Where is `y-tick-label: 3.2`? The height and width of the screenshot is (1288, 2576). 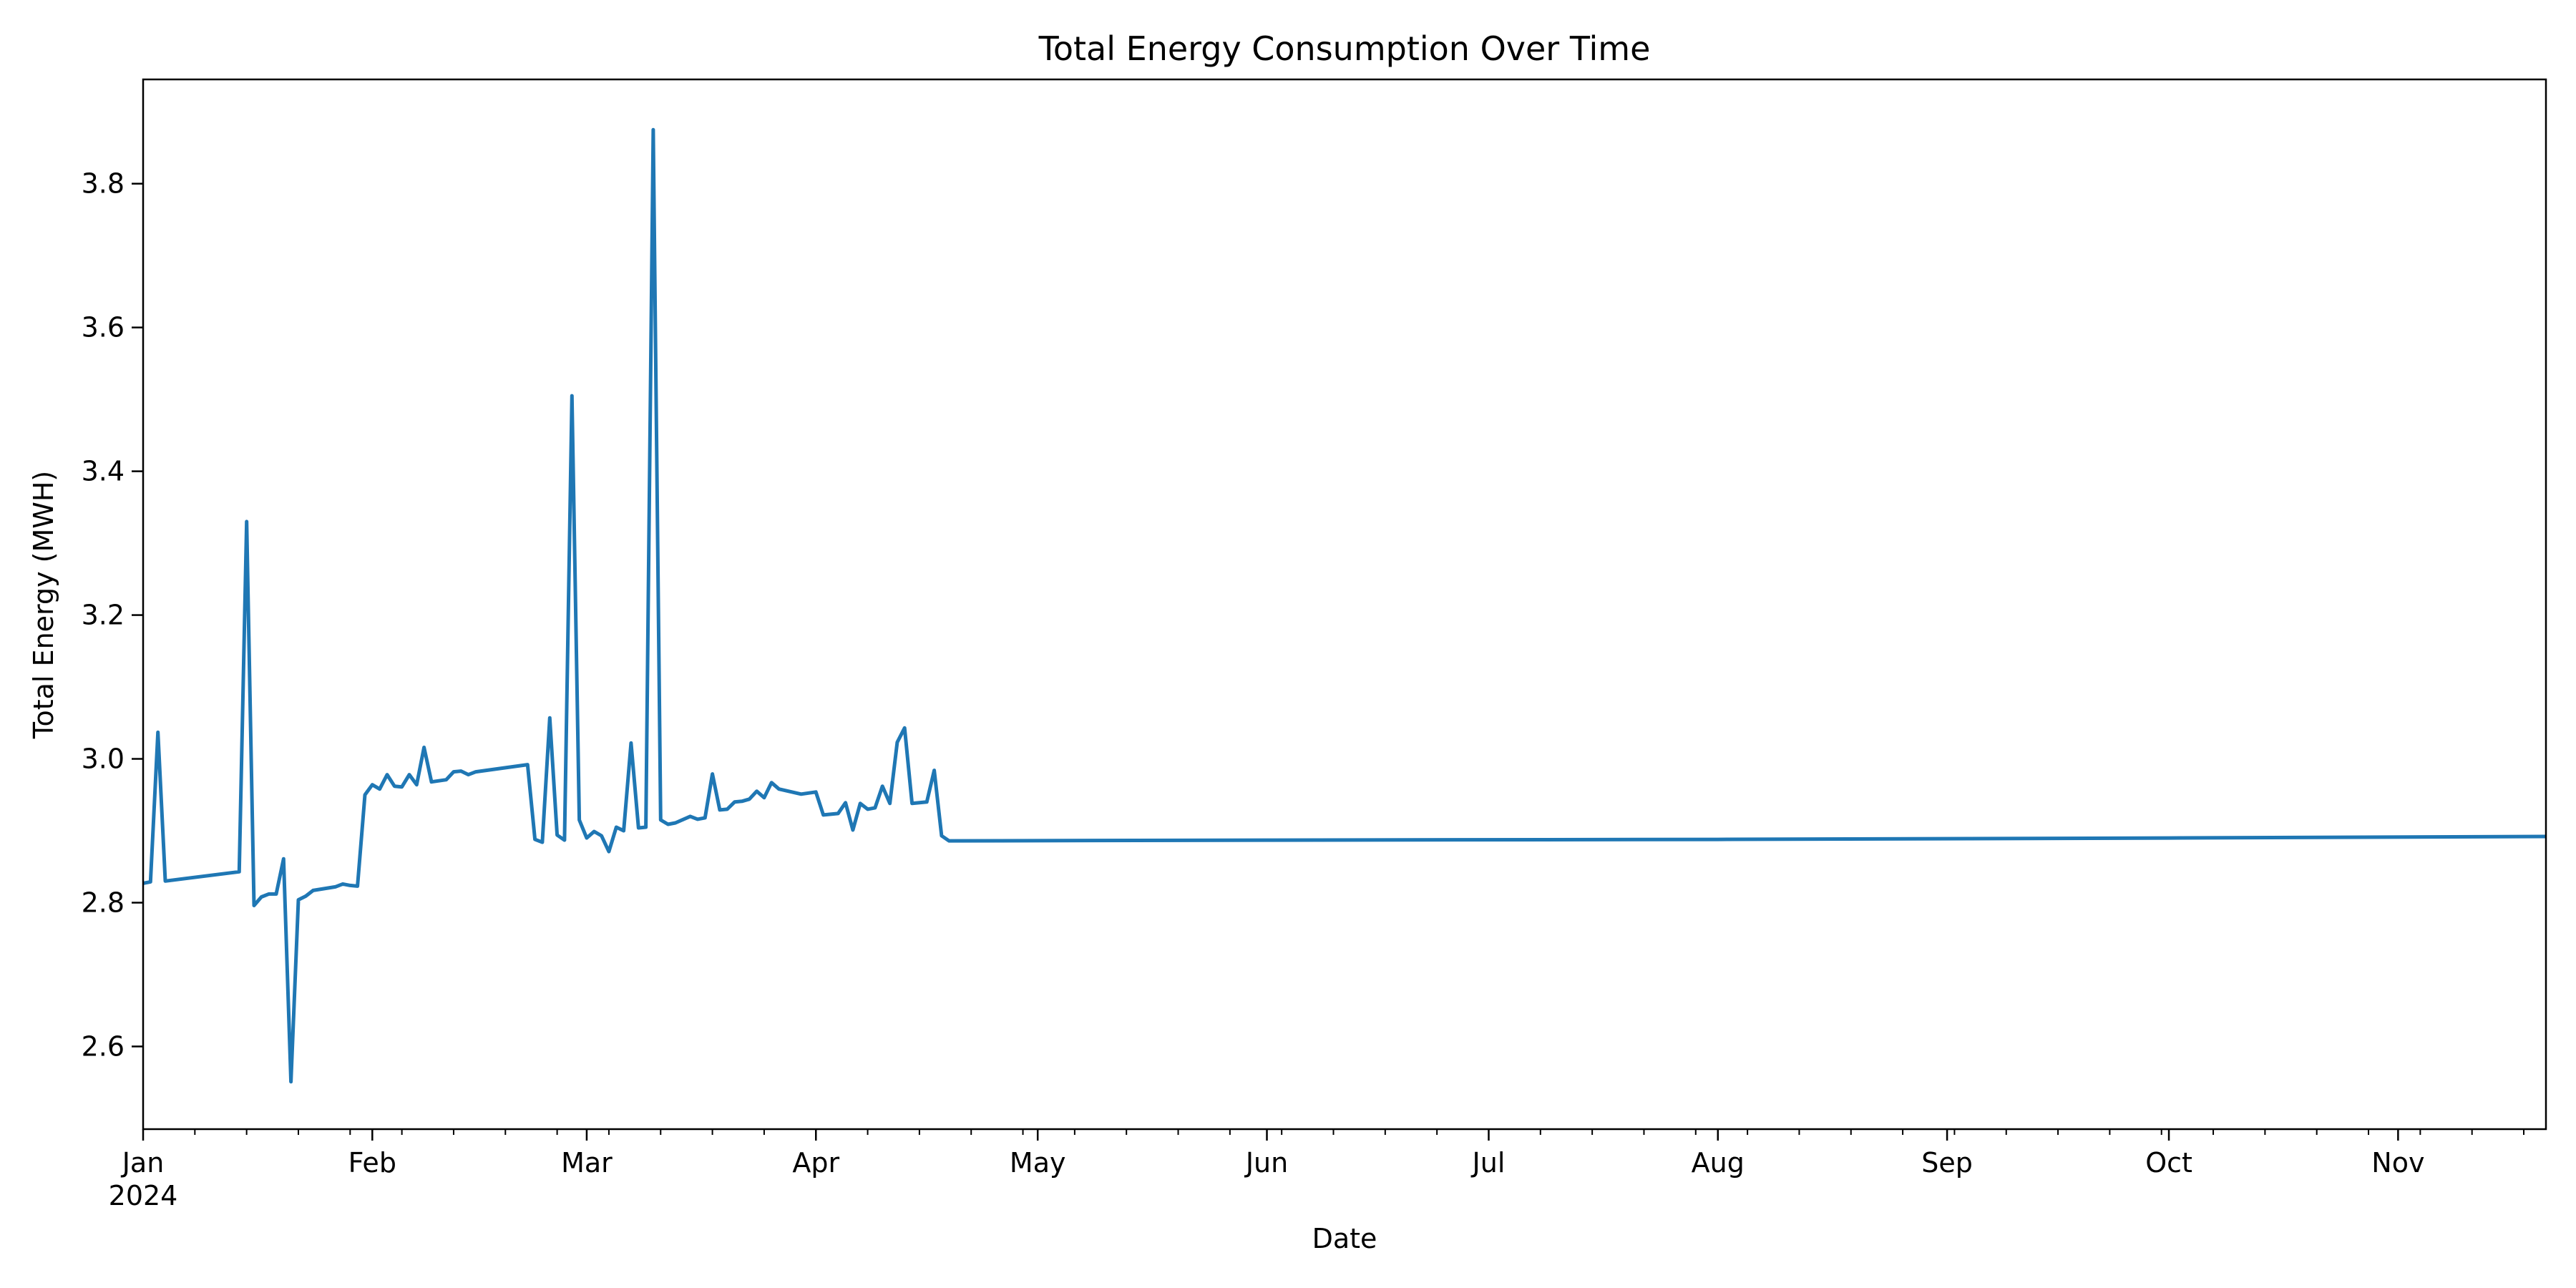
y-tick-label: 3.2 is located at coordinates (103, 615).